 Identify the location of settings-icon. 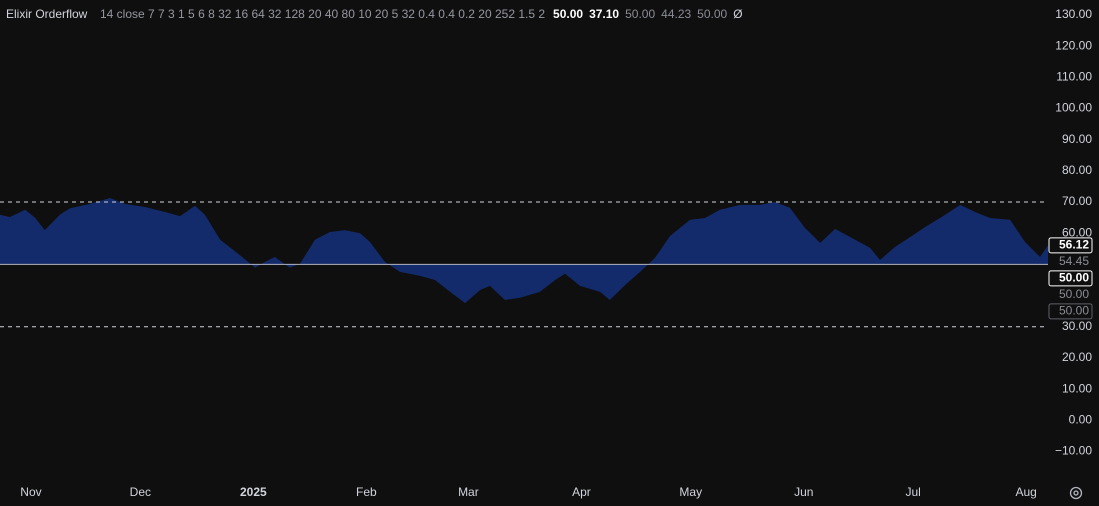
(1076, 493).